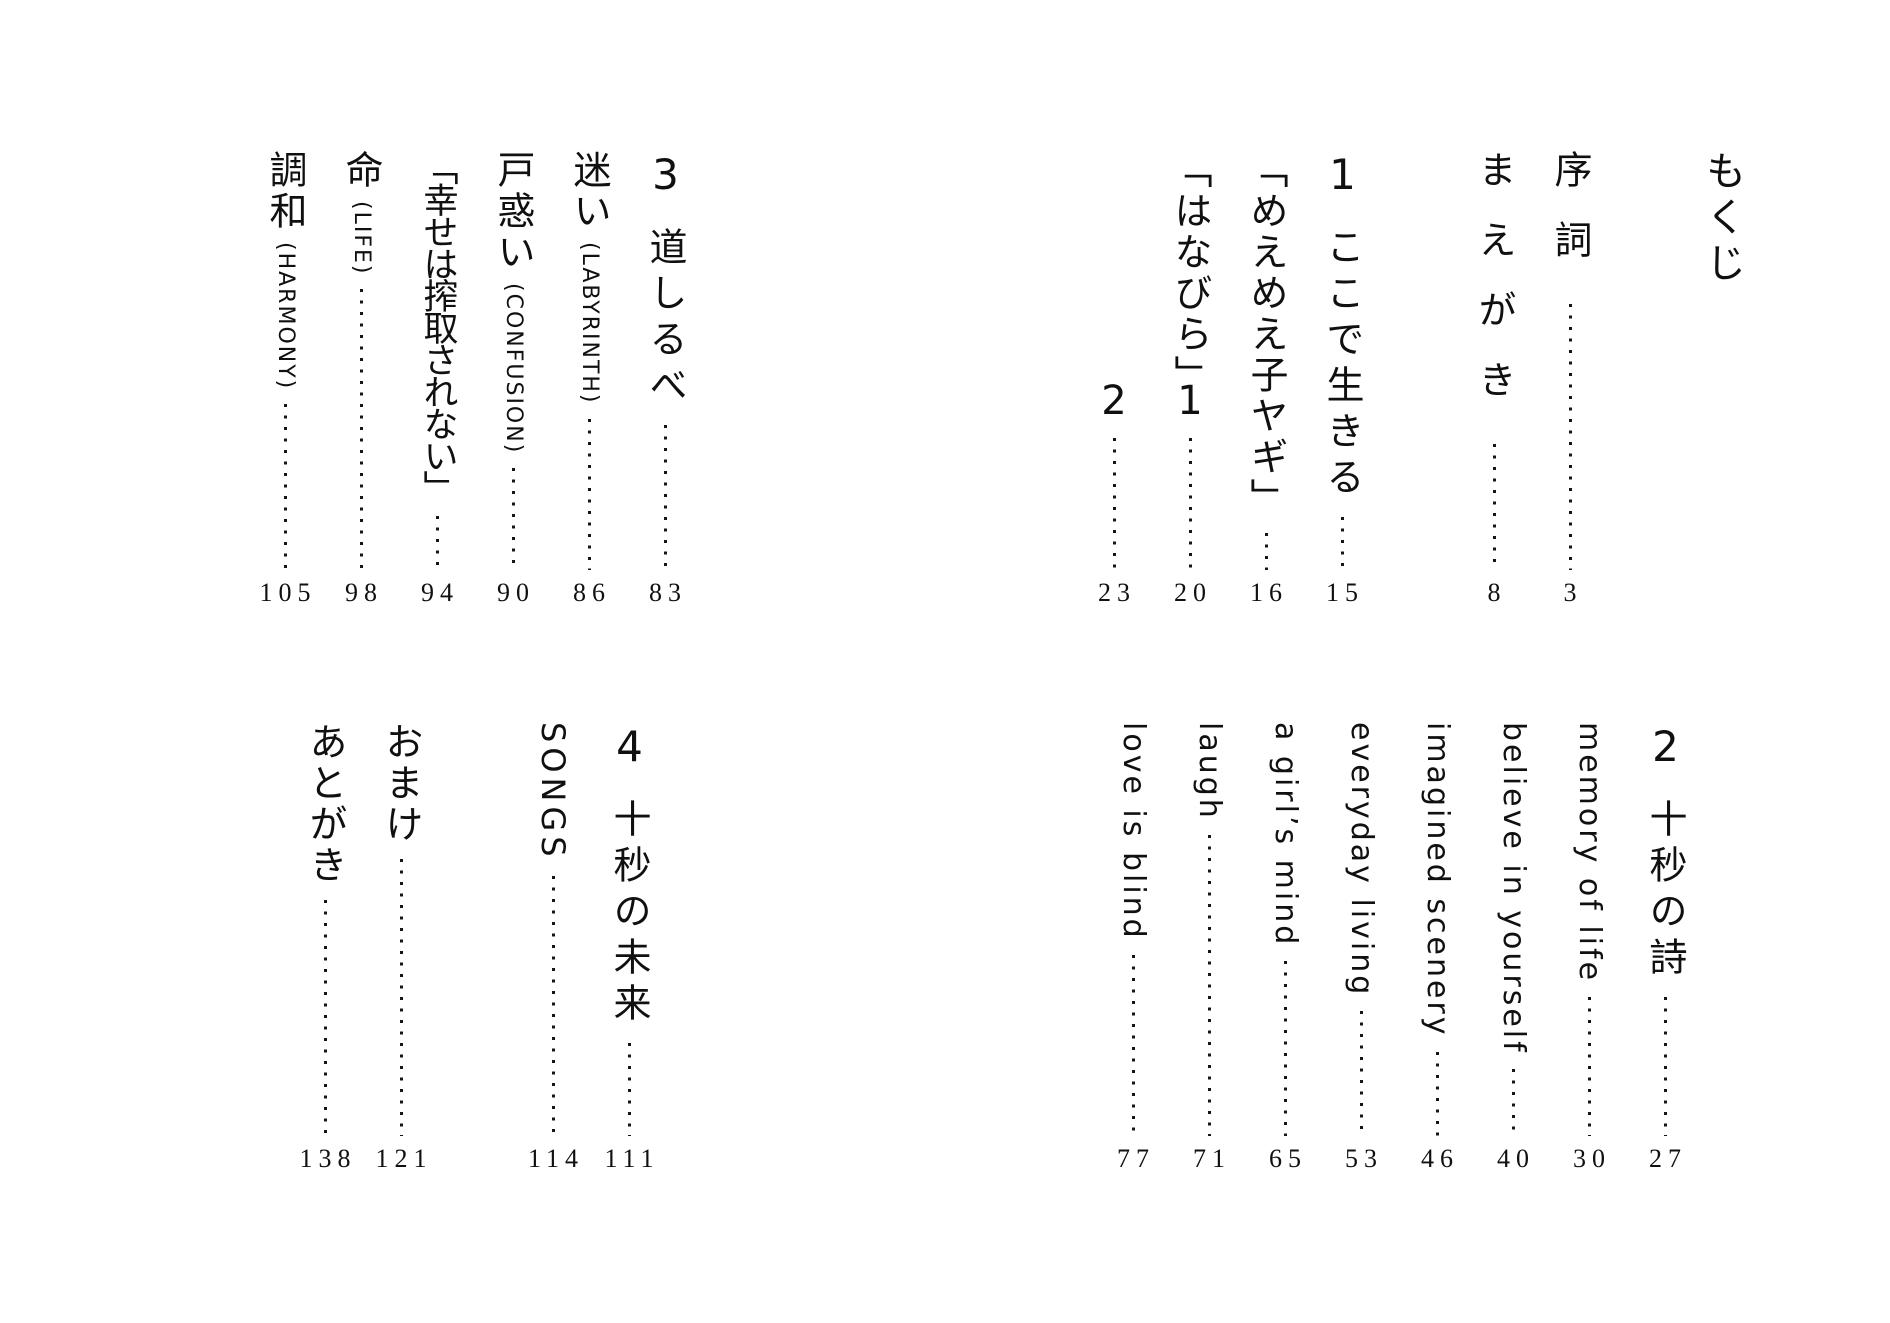 This screenshot has height=1323, width=1890. Describe the element at coordinates (1589, 947) in the screenshot. I see `toc-entry: memory of life 30` at that location.